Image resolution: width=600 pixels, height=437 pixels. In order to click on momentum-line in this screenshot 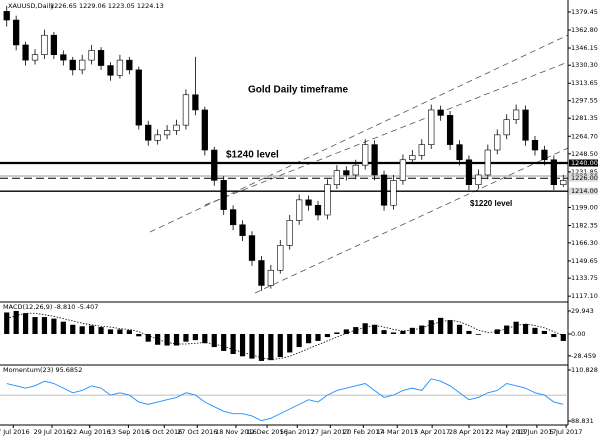, I will do `click(285, 400)`.